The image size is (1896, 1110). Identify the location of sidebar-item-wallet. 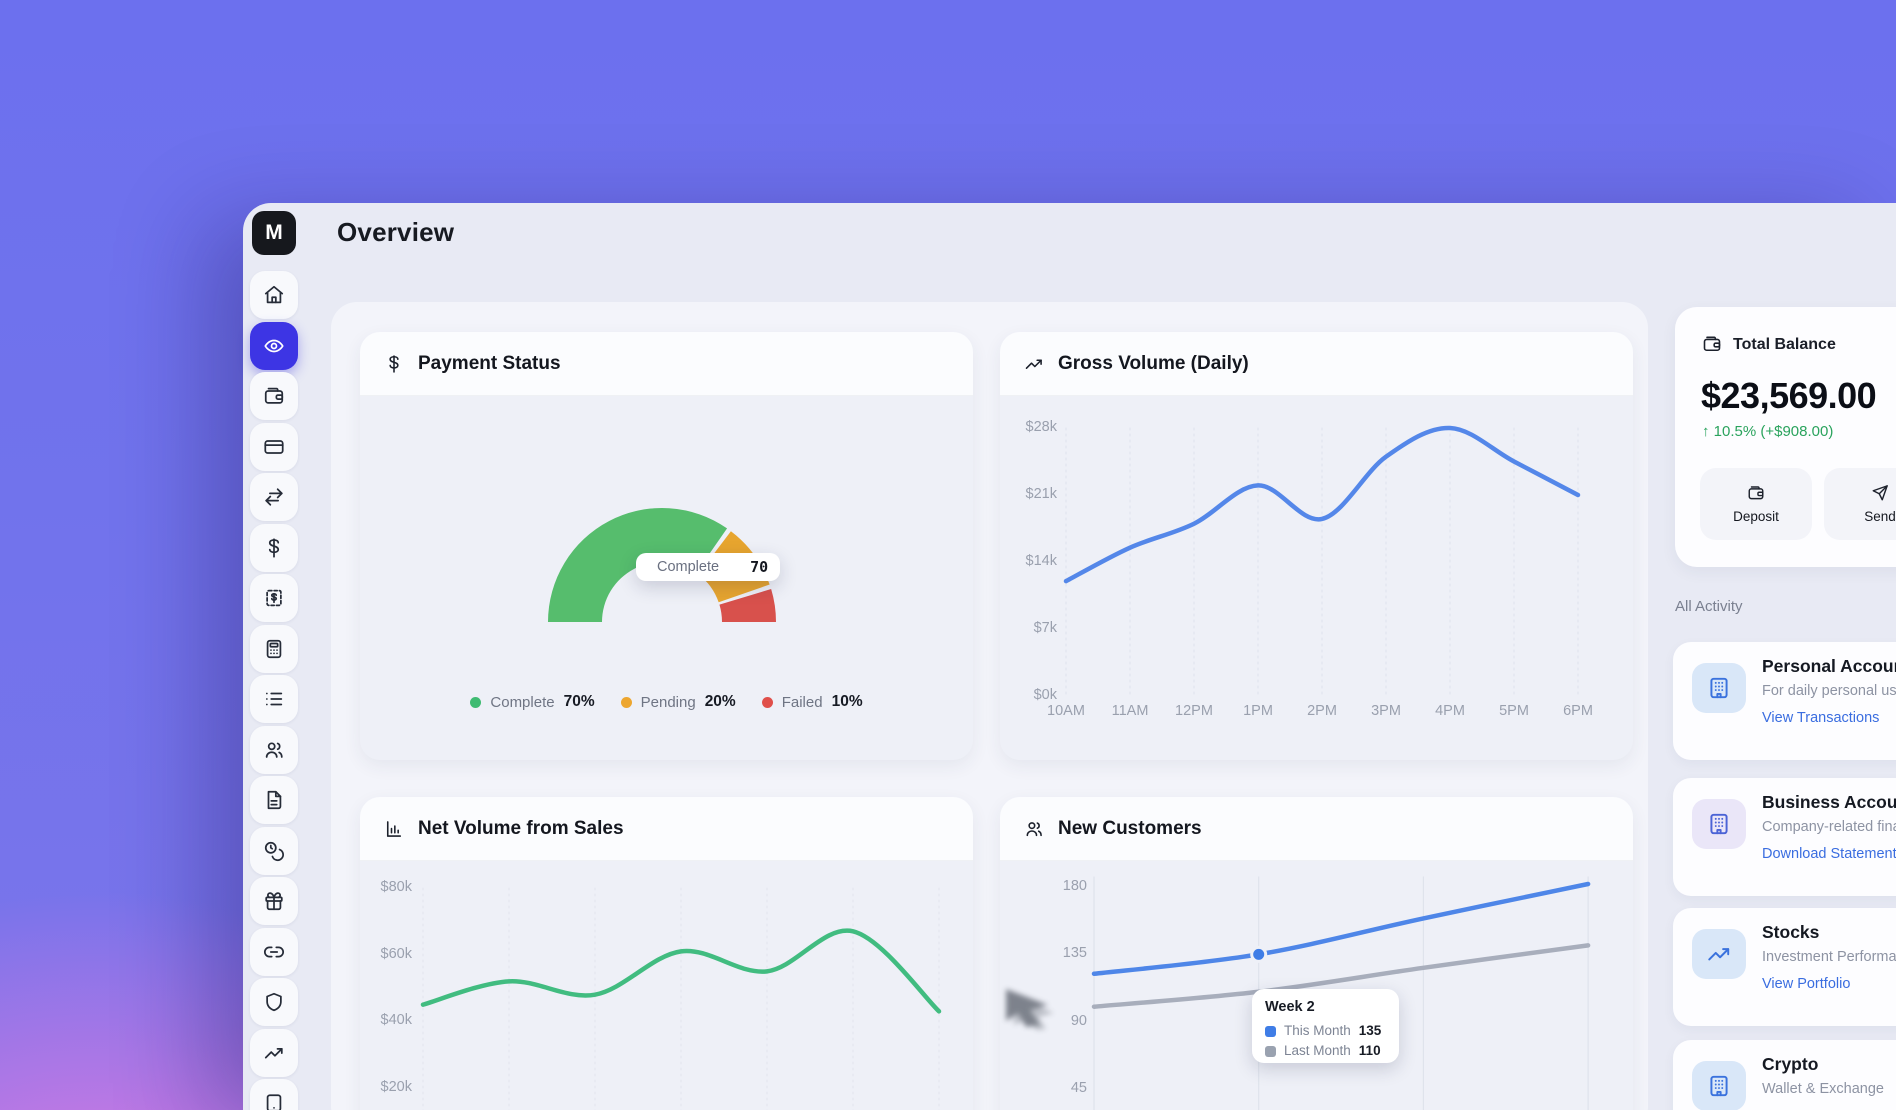
(274, 396).